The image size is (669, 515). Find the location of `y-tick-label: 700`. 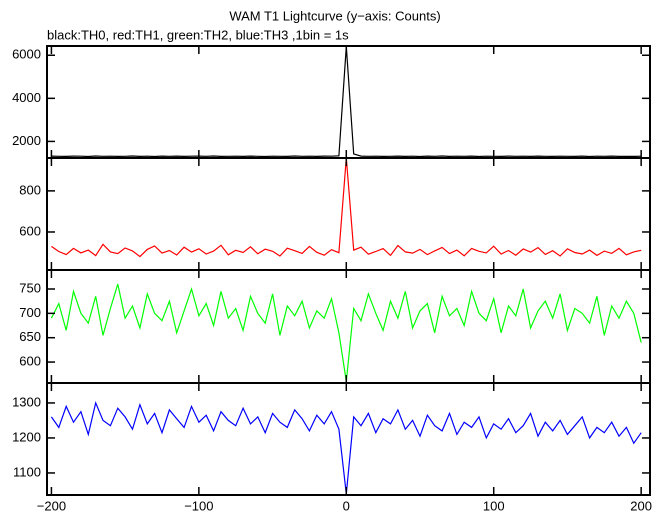

y-tick-label: 700 is located at coordinates (30, 312).